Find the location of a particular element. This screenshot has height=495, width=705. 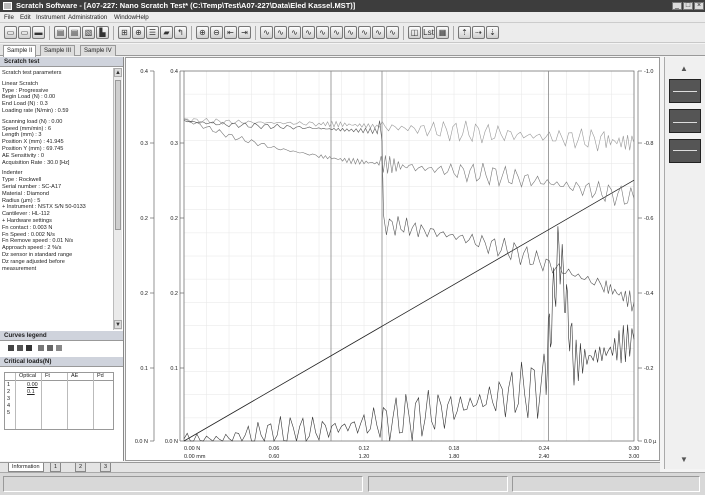

critical-load-value: 0.1 is located at coordinates (31, 392).